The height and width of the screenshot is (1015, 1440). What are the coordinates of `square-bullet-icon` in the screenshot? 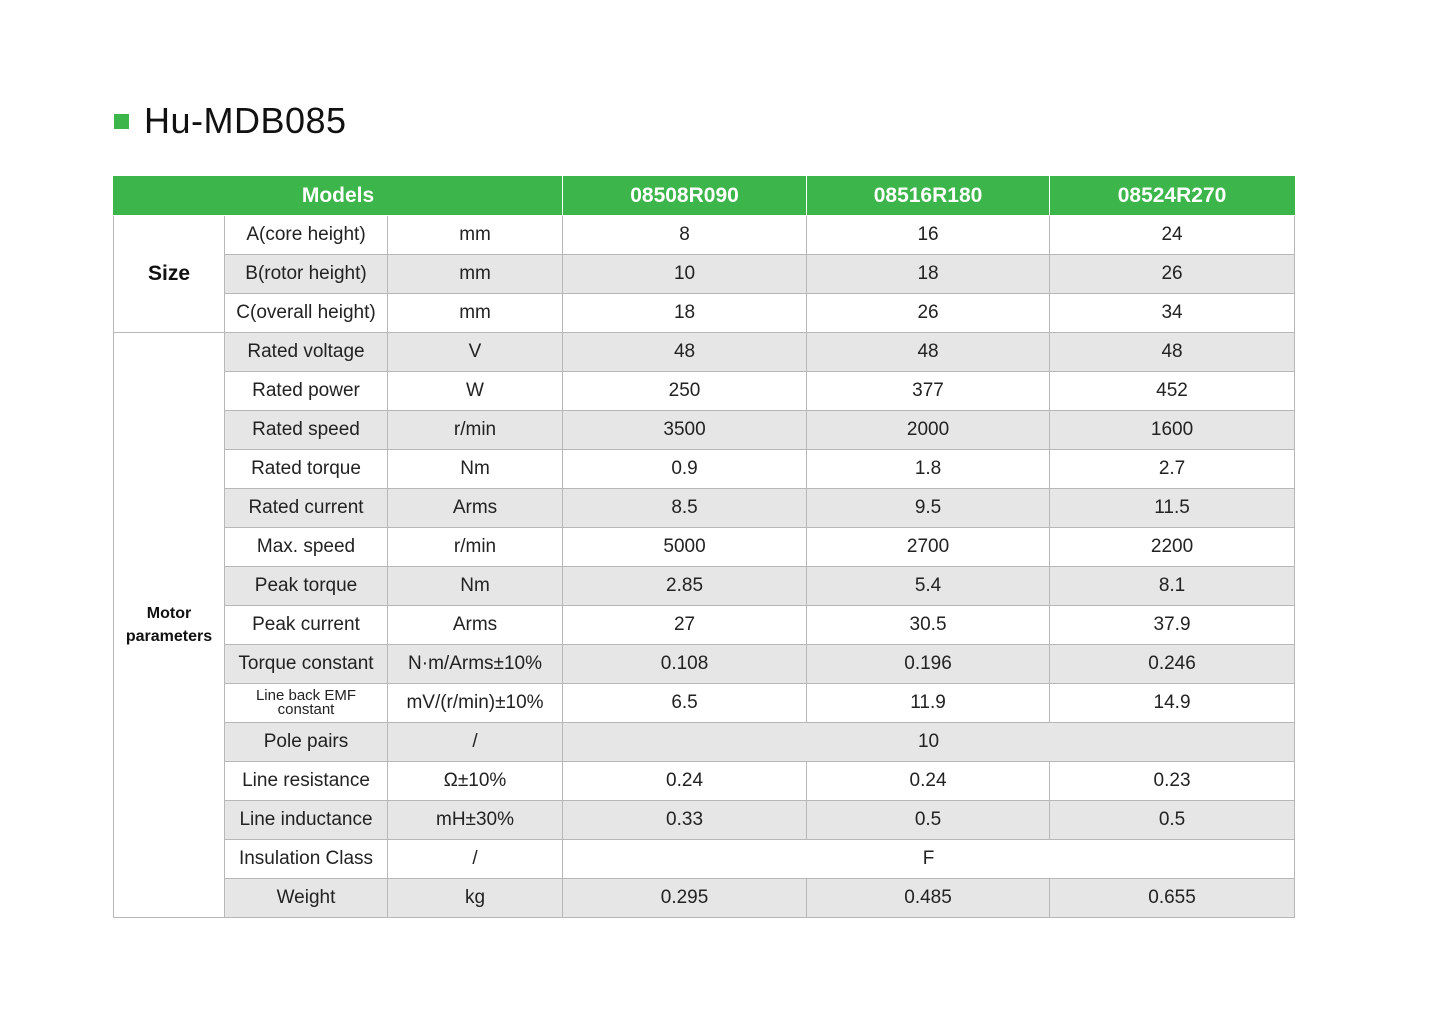 It's located at (121, 121).